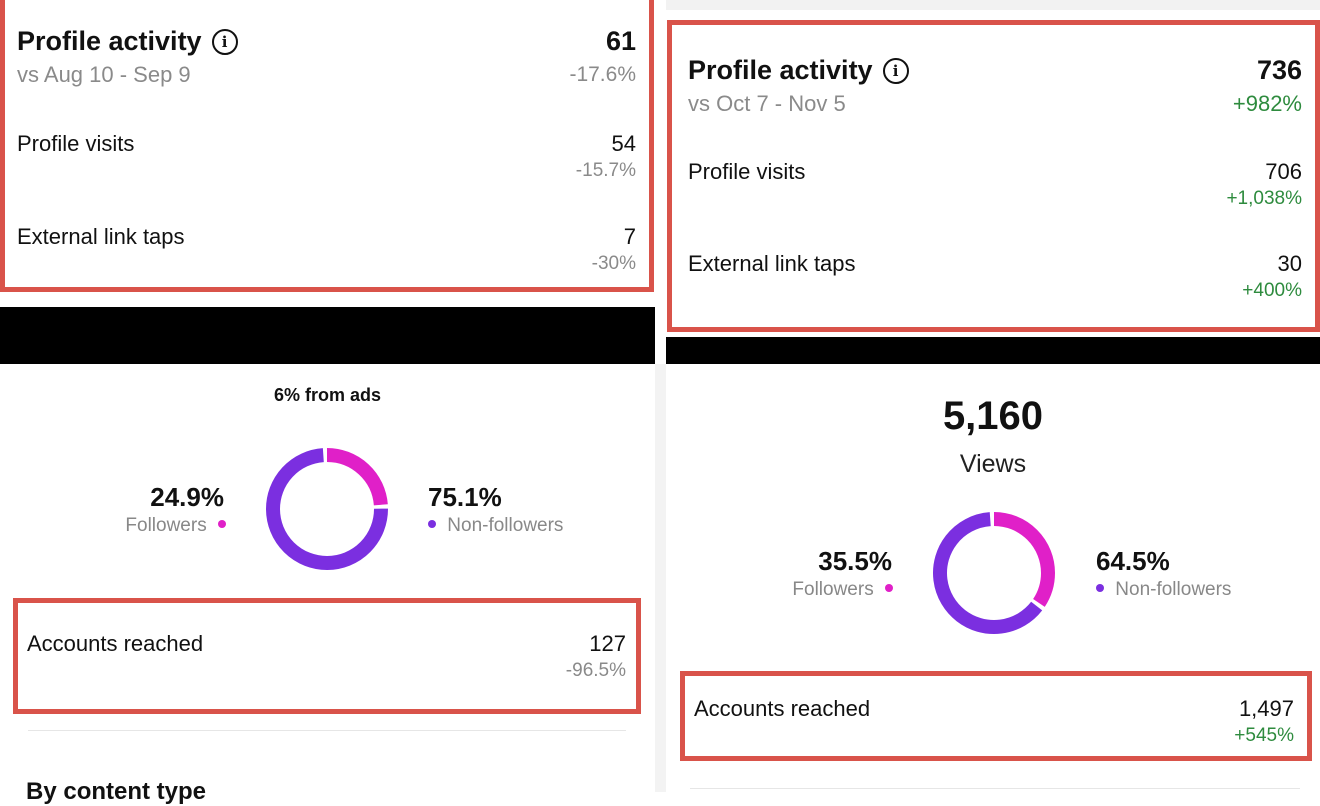 This screenshot has height=806, width=1320. Describe the element at coordinates (1283, 171) in the screenshot. I see `right-profile-visits-value: 706` at that location.